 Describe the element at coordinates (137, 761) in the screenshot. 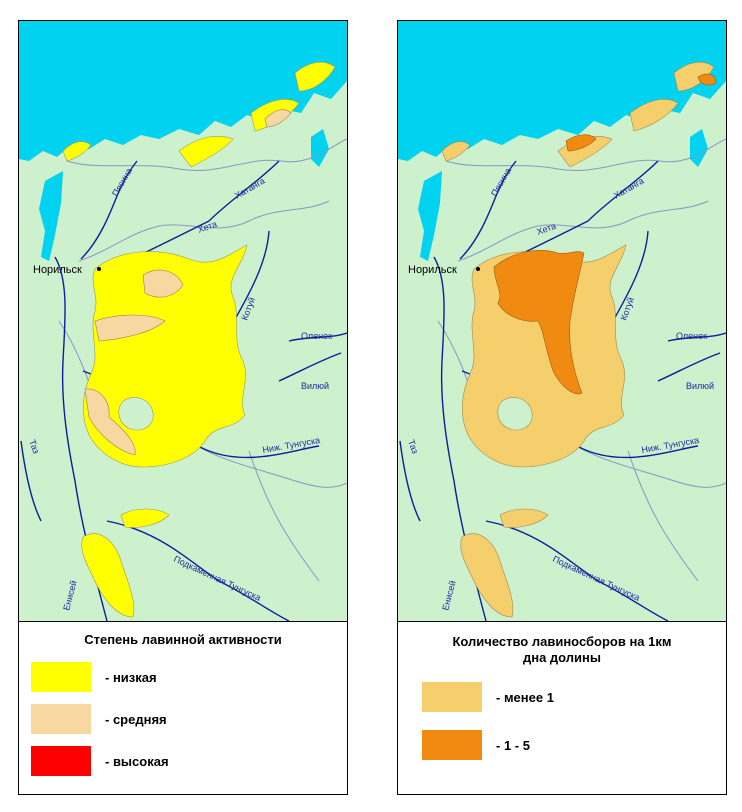

I see `legend-label-high: - высокая` at that location.